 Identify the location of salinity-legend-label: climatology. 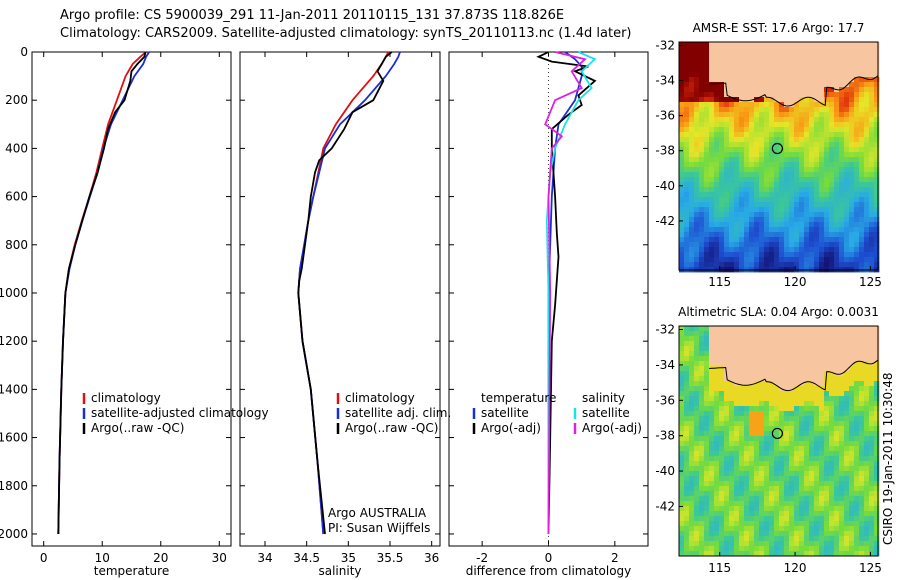
(380, 398).